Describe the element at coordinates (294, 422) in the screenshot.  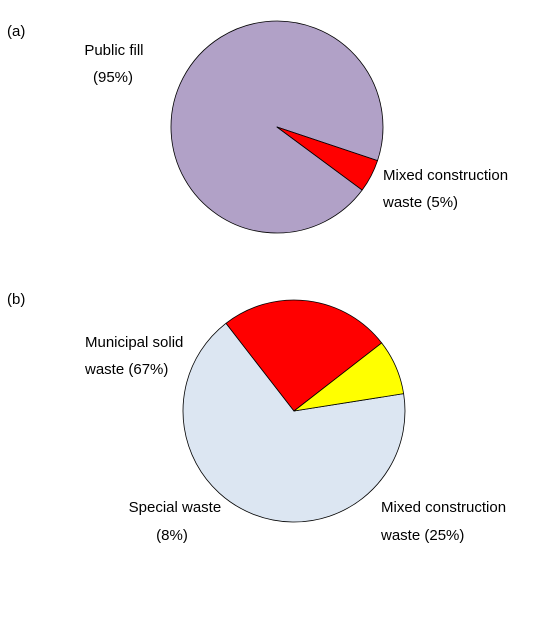
I see `pie-b-slice-municipal-solid-waste` at that location.